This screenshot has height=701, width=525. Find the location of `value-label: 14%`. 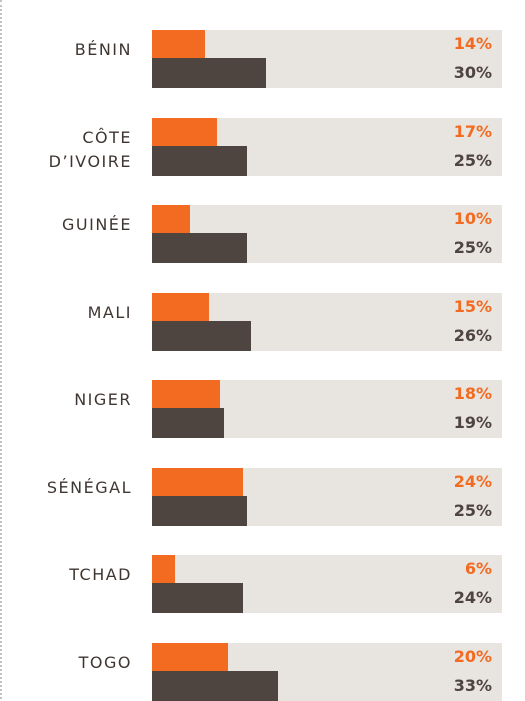

value-label: 14% is located at coordinates (472, 43).